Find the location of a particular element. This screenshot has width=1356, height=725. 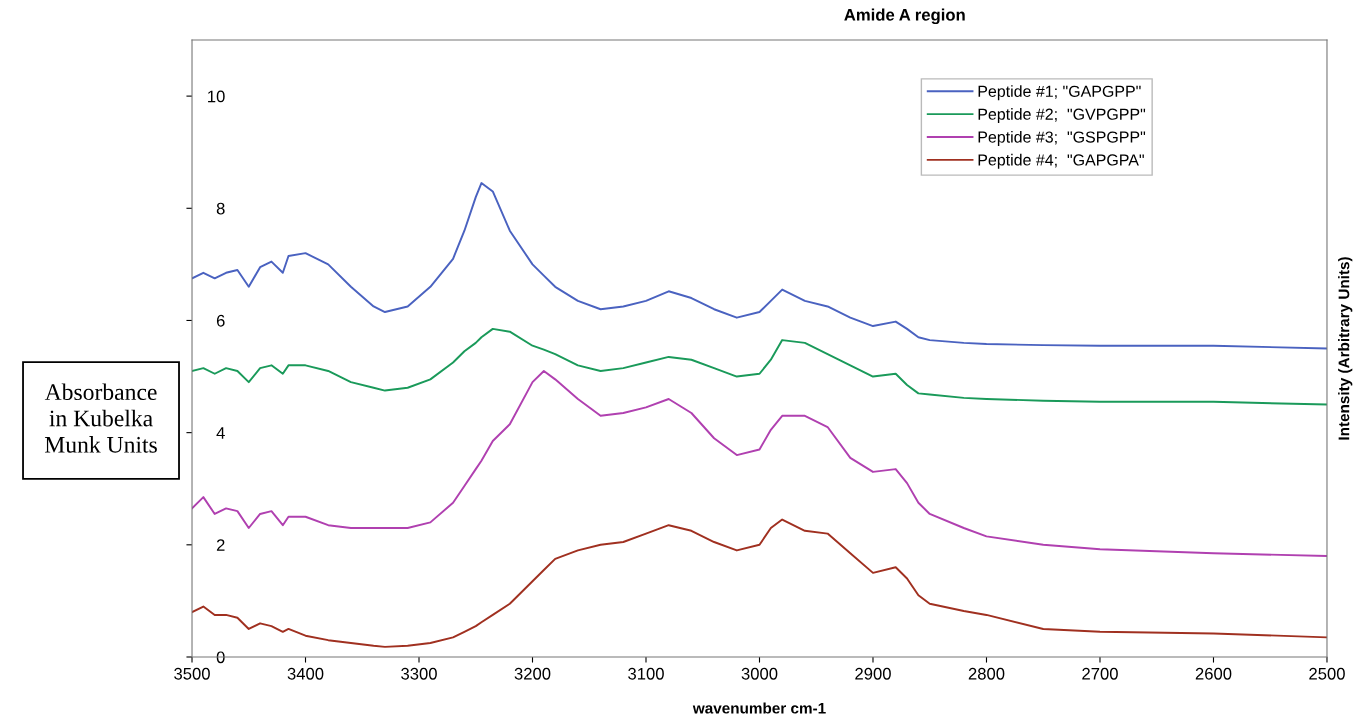

x-tick-label: 2600 is located at coordinates (1213, 673).